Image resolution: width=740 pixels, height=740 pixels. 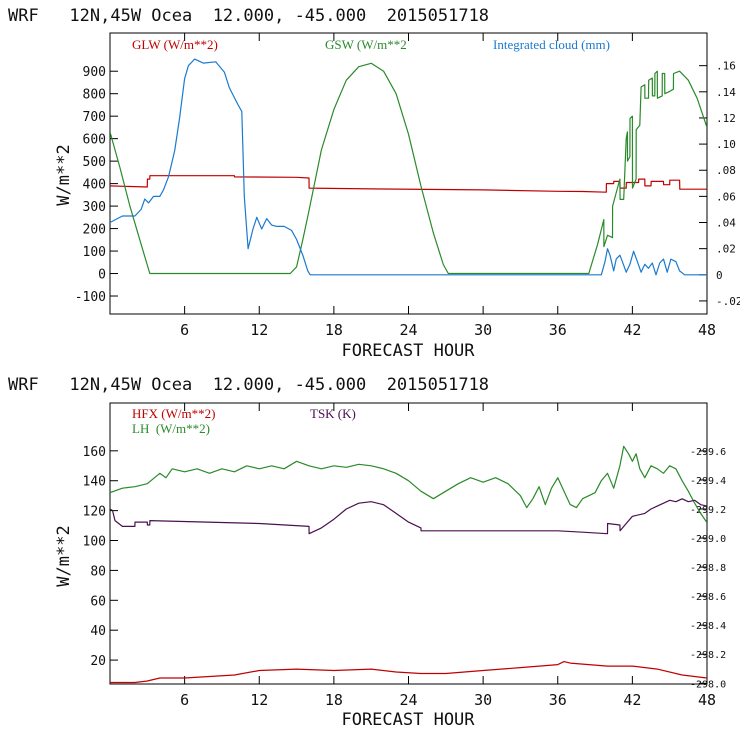 What do you see at coordinates (94, 207) in the screenshot?
I see `y-tick-label: 300` at bounding box center [94, 207].